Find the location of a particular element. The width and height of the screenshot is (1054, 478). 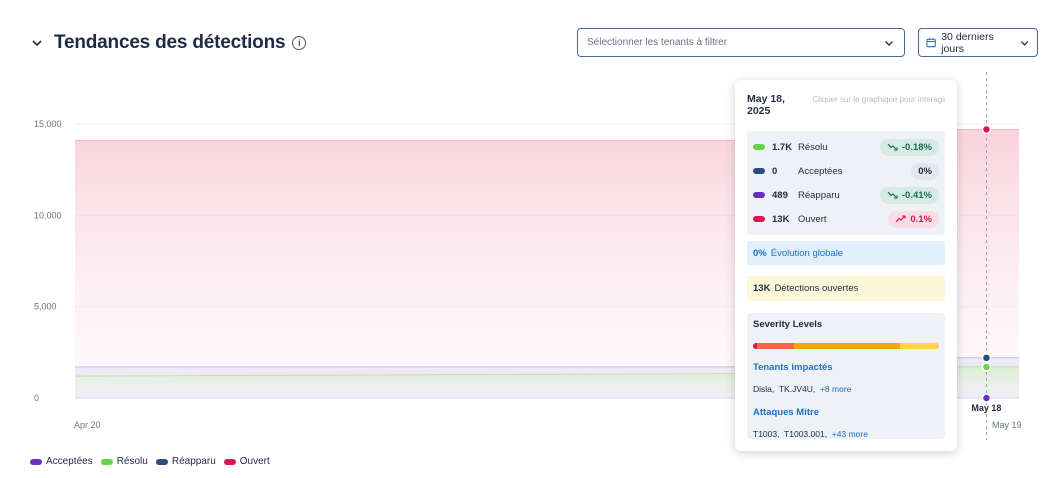

y-tick-label: 10,000 is located at coordinates (48, 215).